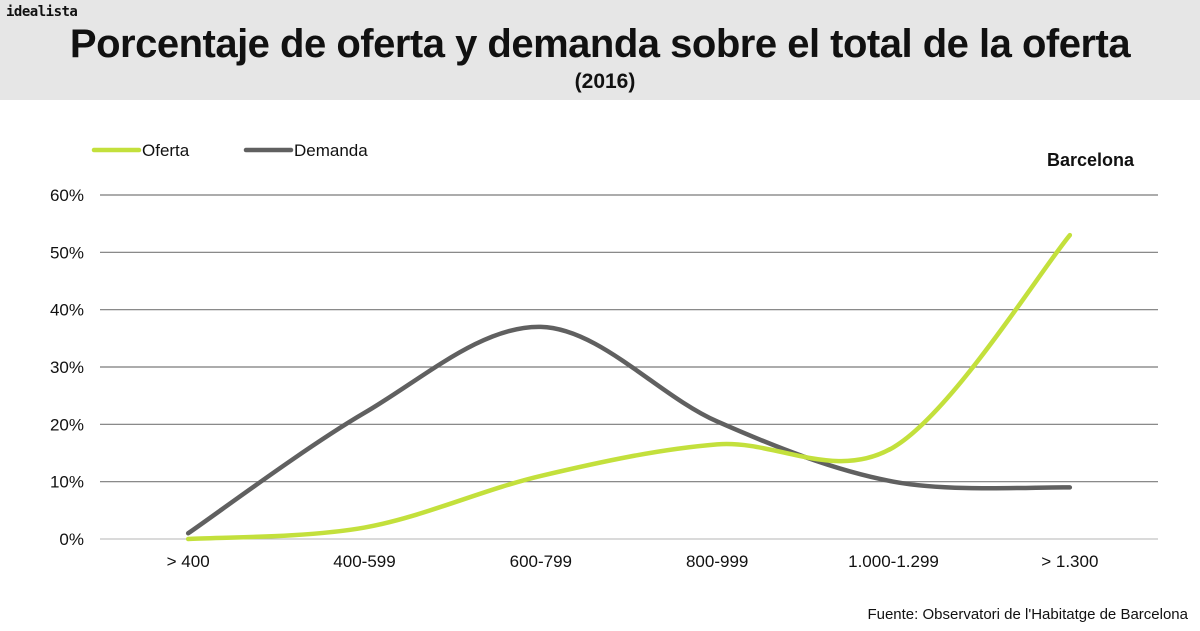 Image resolution: width=1200 pixels, height=631 pixels. What do you see at coordinates (893, 561) in the screenshot?
I see `x-tick-label: 1.000-1.299` at bounding box center [893, 561].